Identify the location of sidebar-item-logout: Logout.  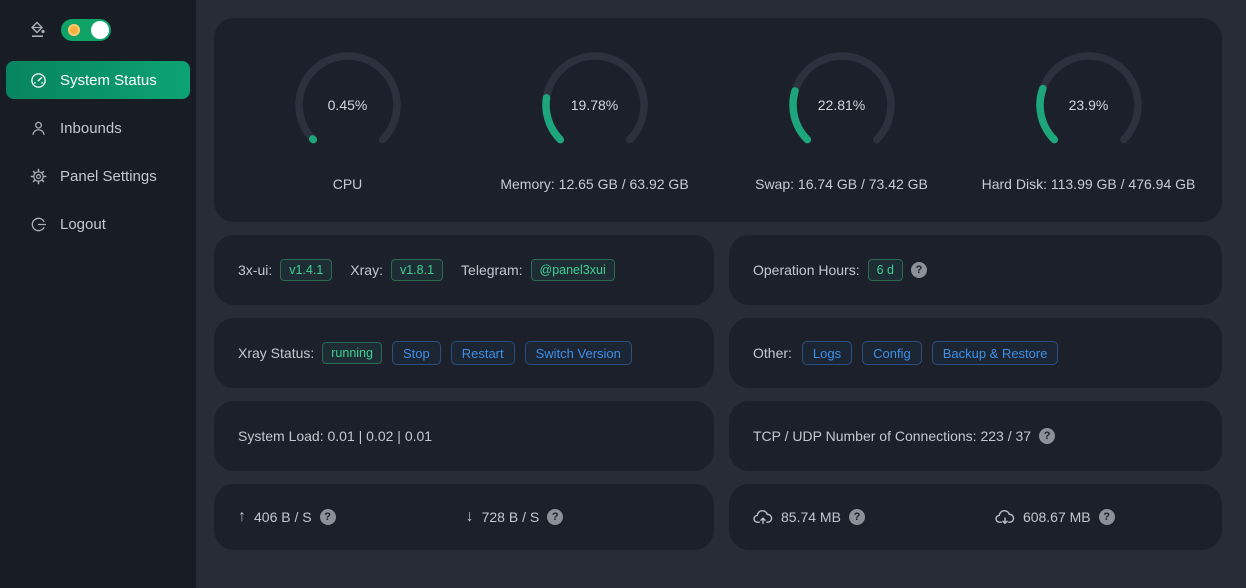
(98, 224).